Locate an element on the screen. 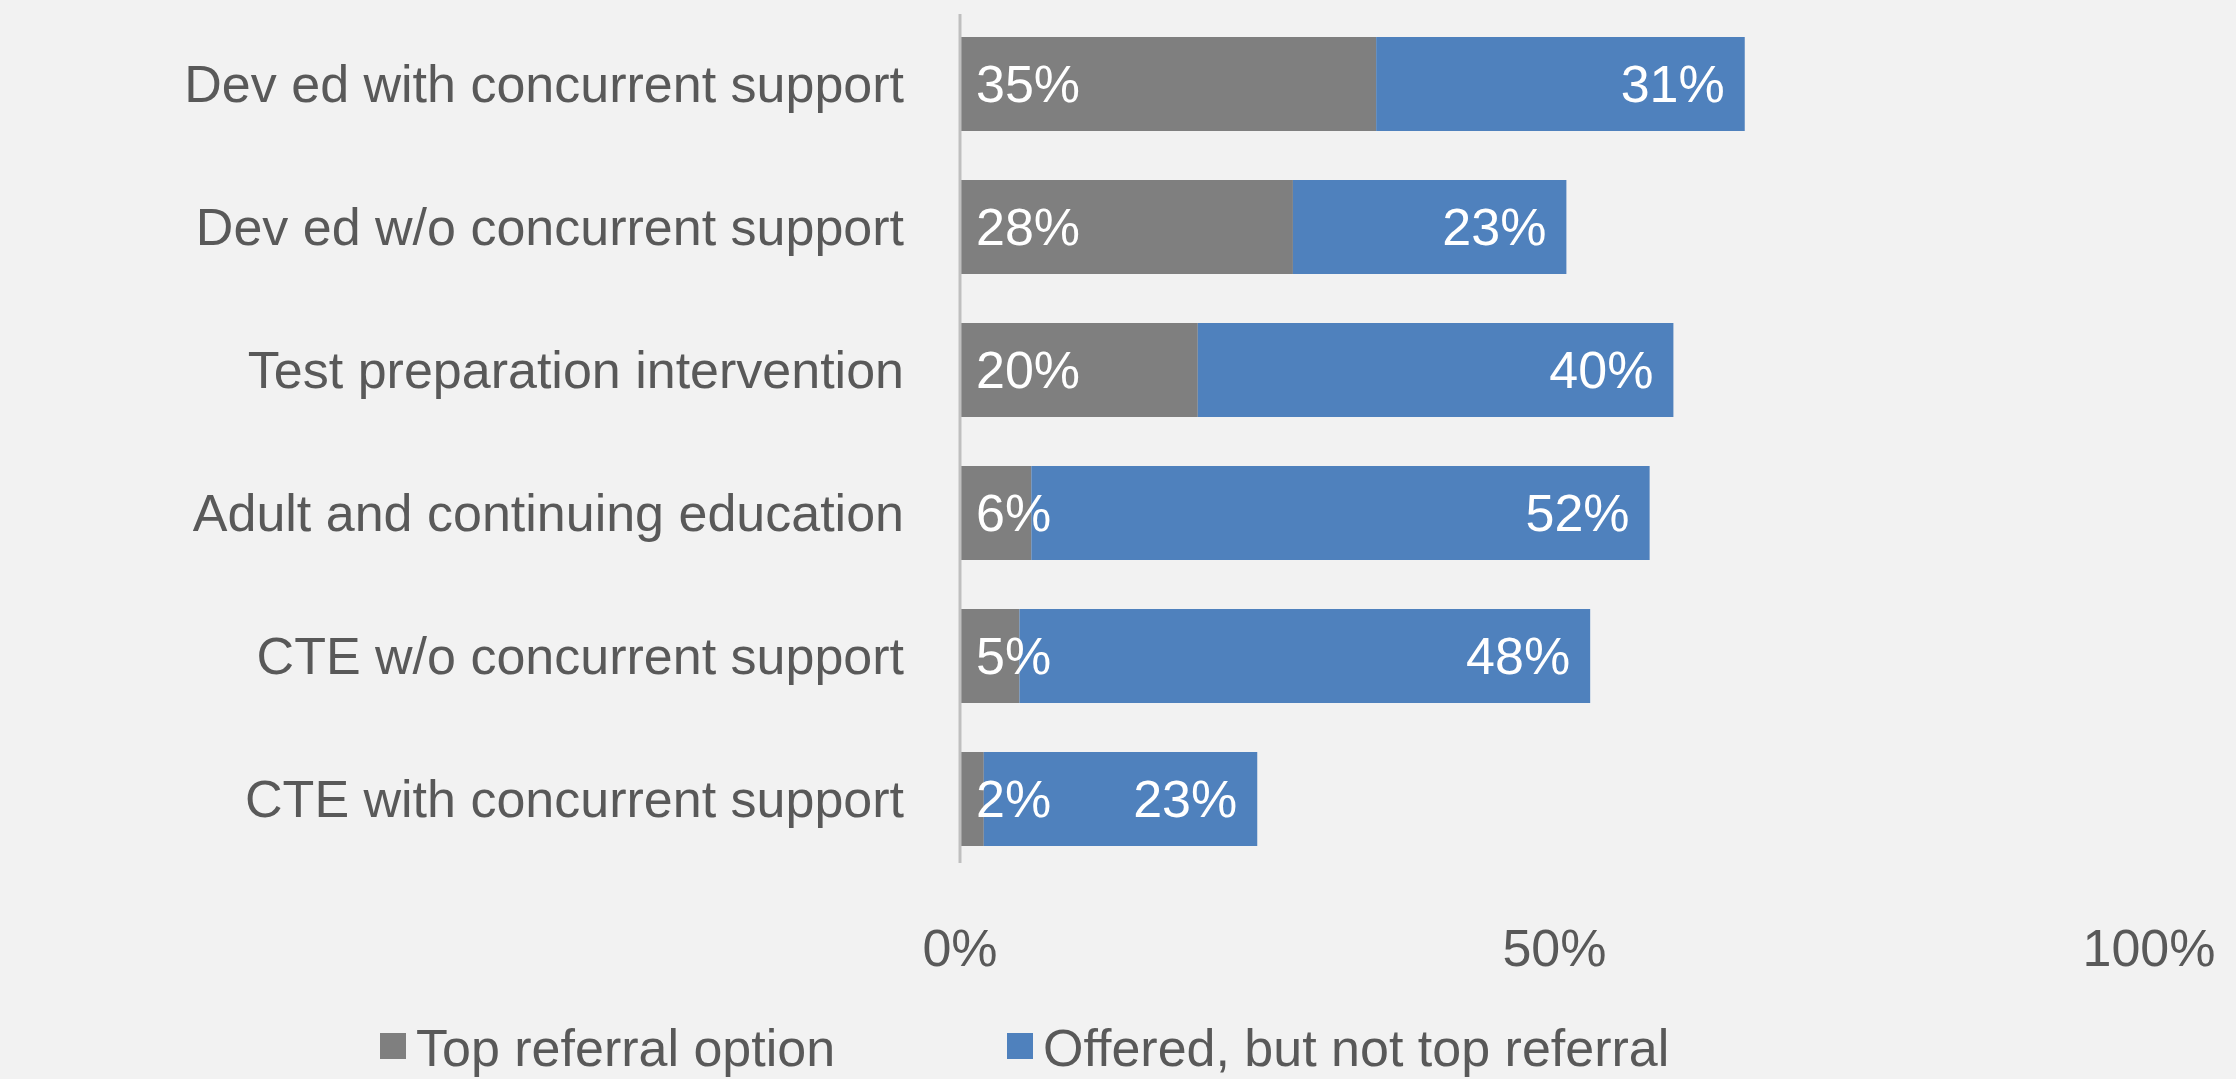  data-label: 28% is located at coordinates (1028, 227).